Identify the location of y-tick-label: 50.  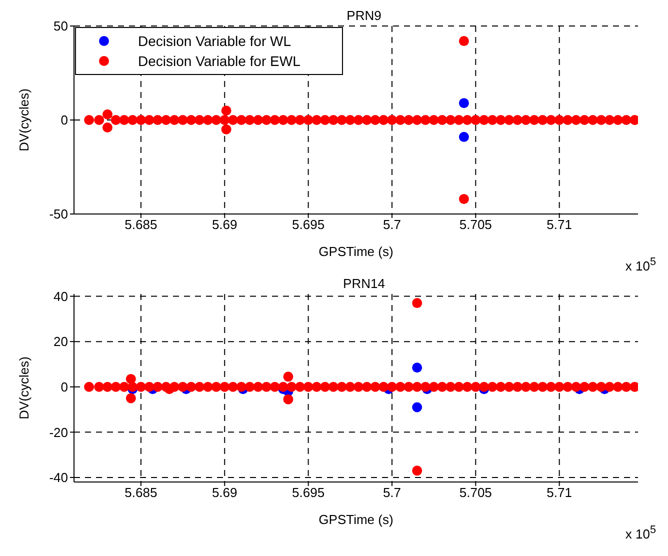
(61, 26).